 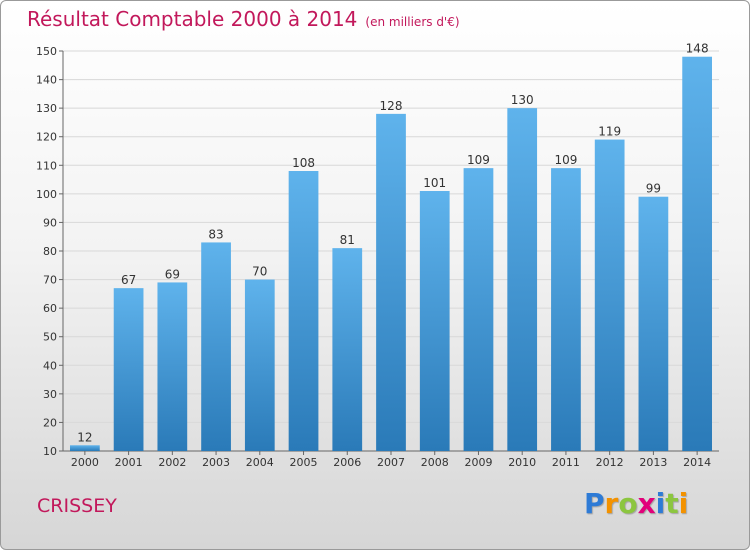 I want to click on y-tick-label: 110, so click(x=46, y=165).